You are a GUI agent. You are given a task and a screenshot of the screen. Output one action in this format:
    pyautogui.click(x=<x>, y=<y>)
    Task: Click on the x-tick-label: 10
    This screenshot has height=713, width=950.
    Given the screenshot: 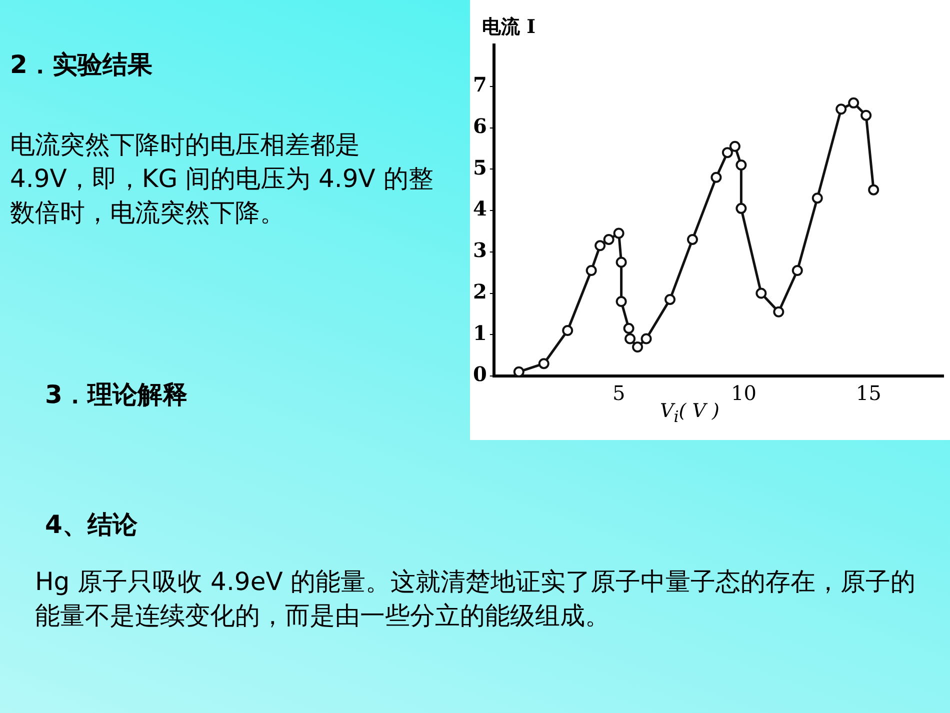 What is the action you would take?
    pyautogui.click(x=743, y=393)
    